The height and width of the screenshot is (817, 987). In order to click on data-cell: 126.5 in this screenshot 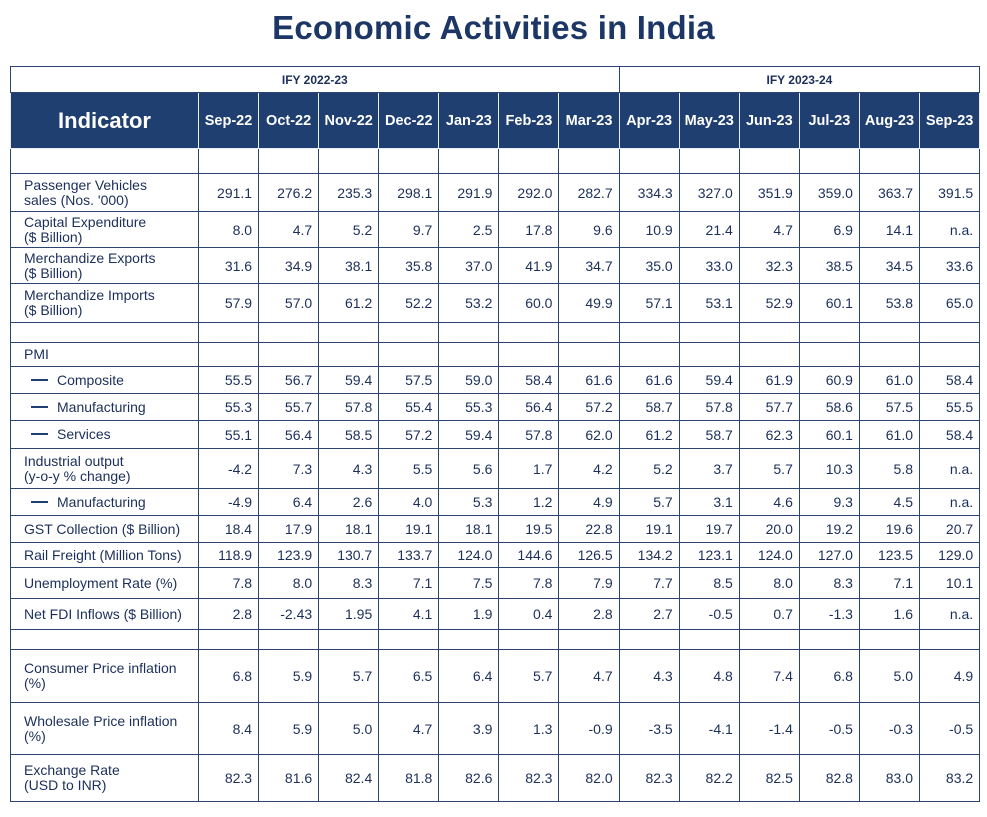, I will do `click(589, 555)`.